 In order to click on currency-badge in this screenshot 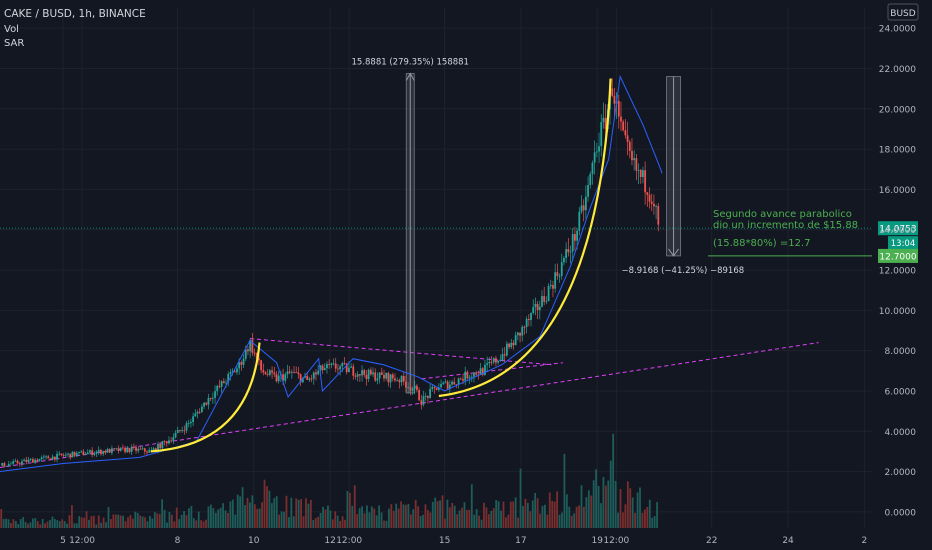, I will do `click(903, 12)`.